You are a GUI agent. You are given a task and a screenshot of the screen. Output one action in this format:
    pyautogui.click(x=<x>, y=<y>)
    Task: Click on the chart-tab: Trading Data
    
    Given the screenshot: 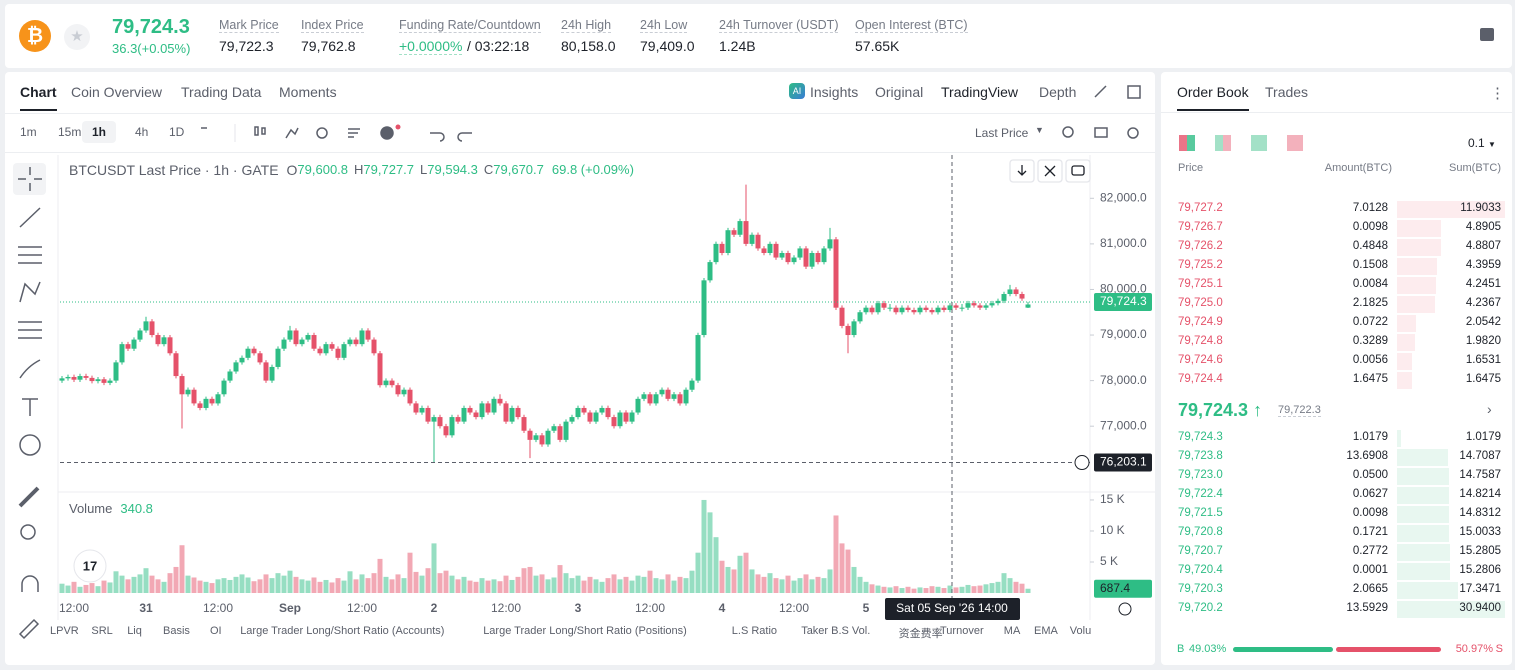 What is the action you would take?
    pyautogui.click(x=221, y=92)
    